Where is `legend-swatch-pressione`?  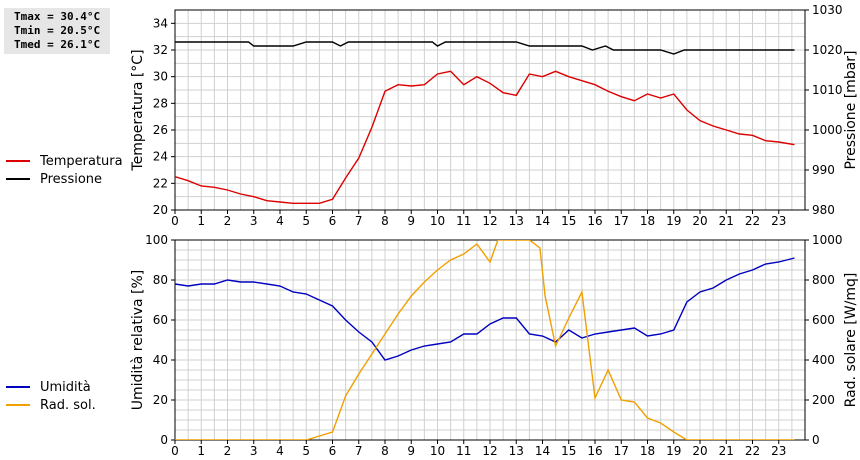 legend-swatch-pressione is located at coordinates (18, 179).